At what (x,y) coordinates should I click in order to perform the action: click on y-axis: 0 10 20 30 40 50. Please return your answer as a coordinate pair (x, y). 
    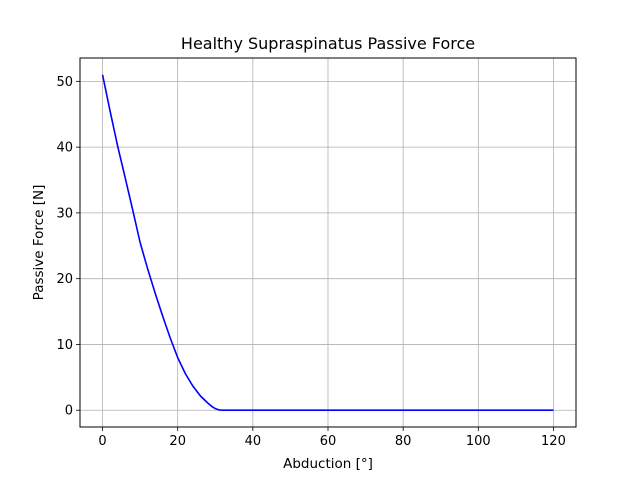
    Looking at the image, I should click on (68, 247).